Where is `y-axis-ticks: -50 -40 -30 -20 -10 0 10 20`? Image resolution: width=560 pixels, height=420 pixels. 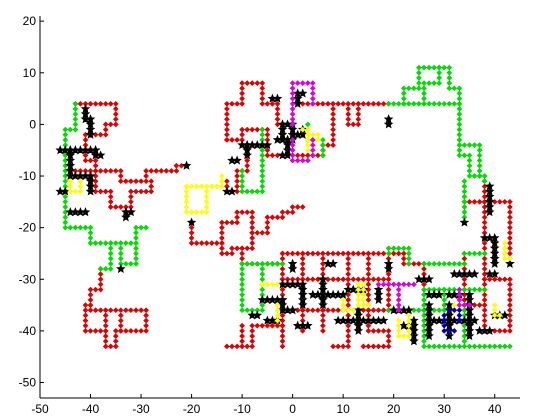
y-axis-ticks: -50 -40 -30 -20 -10 0 10 20 is located at coordinates (31, 202).